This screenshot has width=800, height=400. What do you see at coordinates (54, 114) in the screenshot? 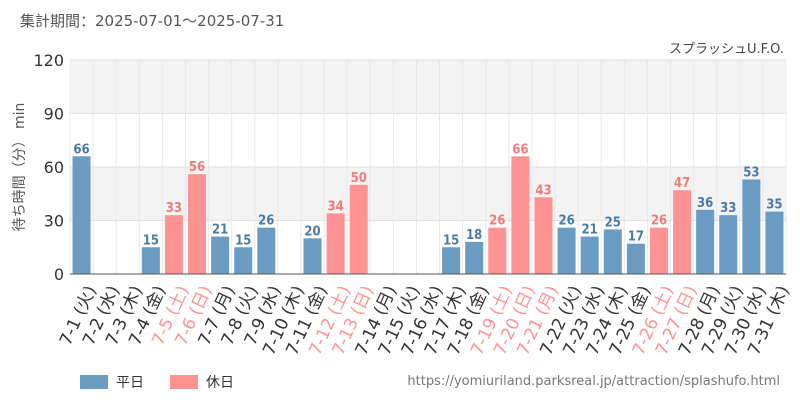
I see `y-tick-label: 90` at bounding box center [54, 114].